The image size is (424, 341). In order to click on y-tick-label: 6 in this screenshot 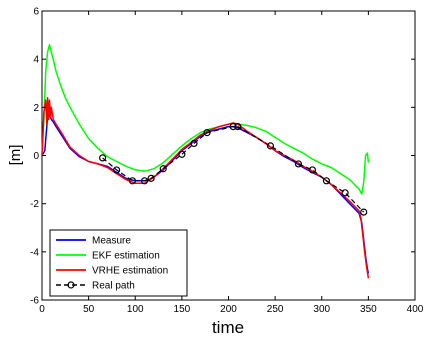, I will do `click(36, 12)`.